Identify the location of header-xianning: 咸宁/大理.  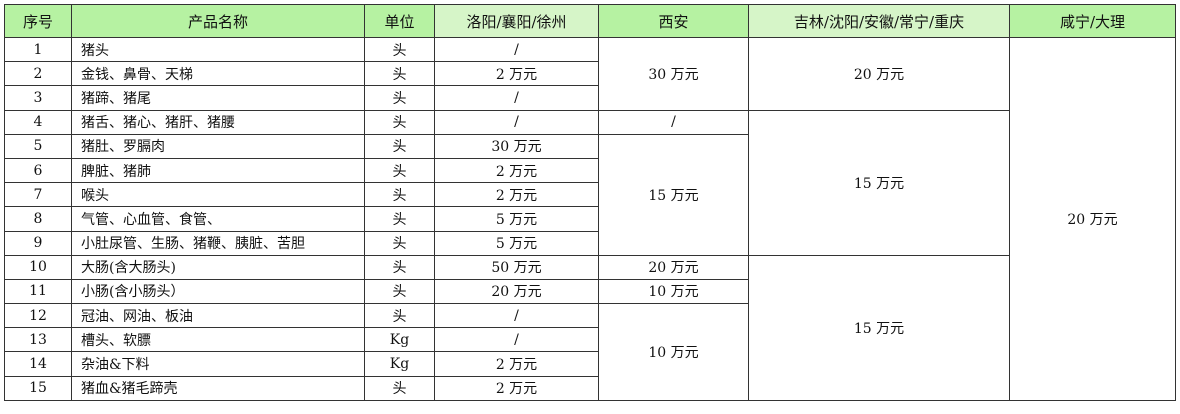
(1092, 21).